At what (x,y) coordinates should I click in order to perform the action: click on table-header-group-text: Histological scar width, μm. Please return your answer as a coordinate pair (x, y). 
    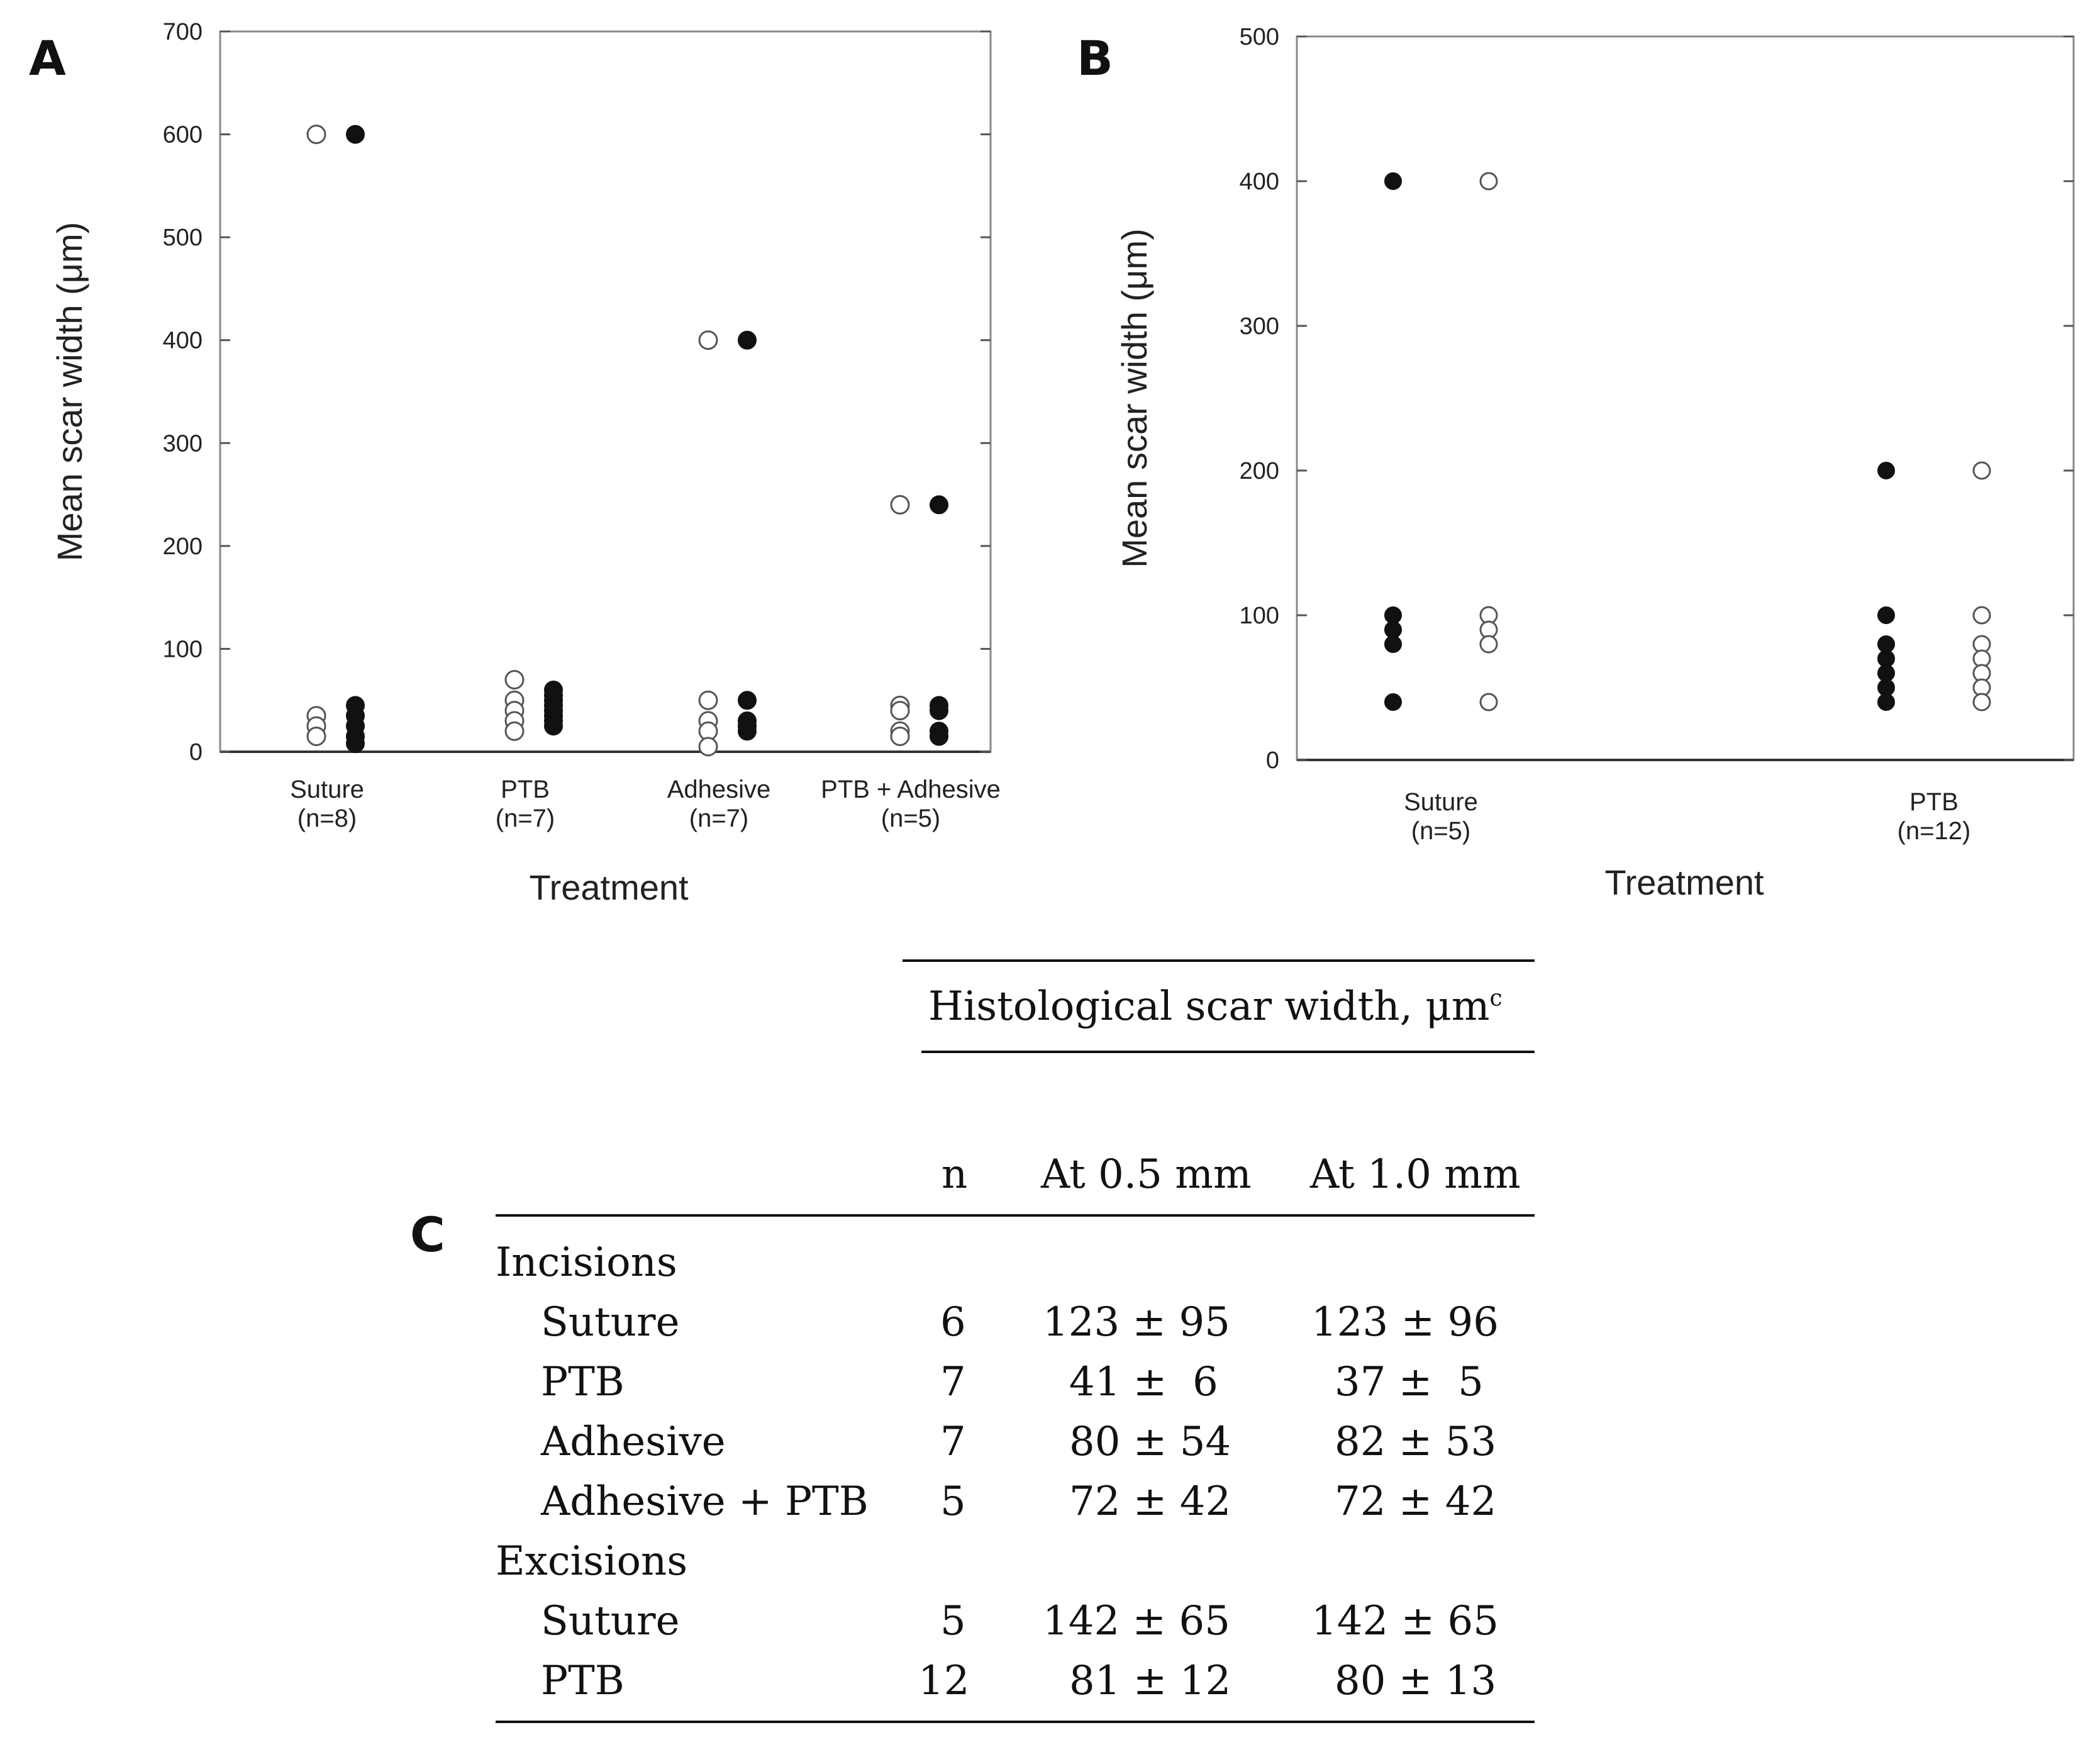
    Looking at the image, I should click on (1209, 1006).